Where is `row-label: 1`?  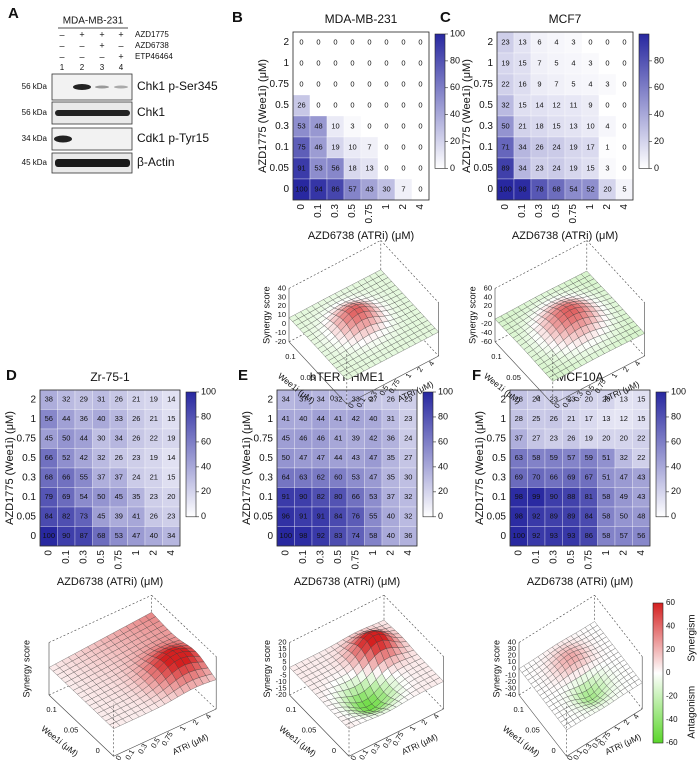 row-label: 1 is located at coordinates (286, 63).